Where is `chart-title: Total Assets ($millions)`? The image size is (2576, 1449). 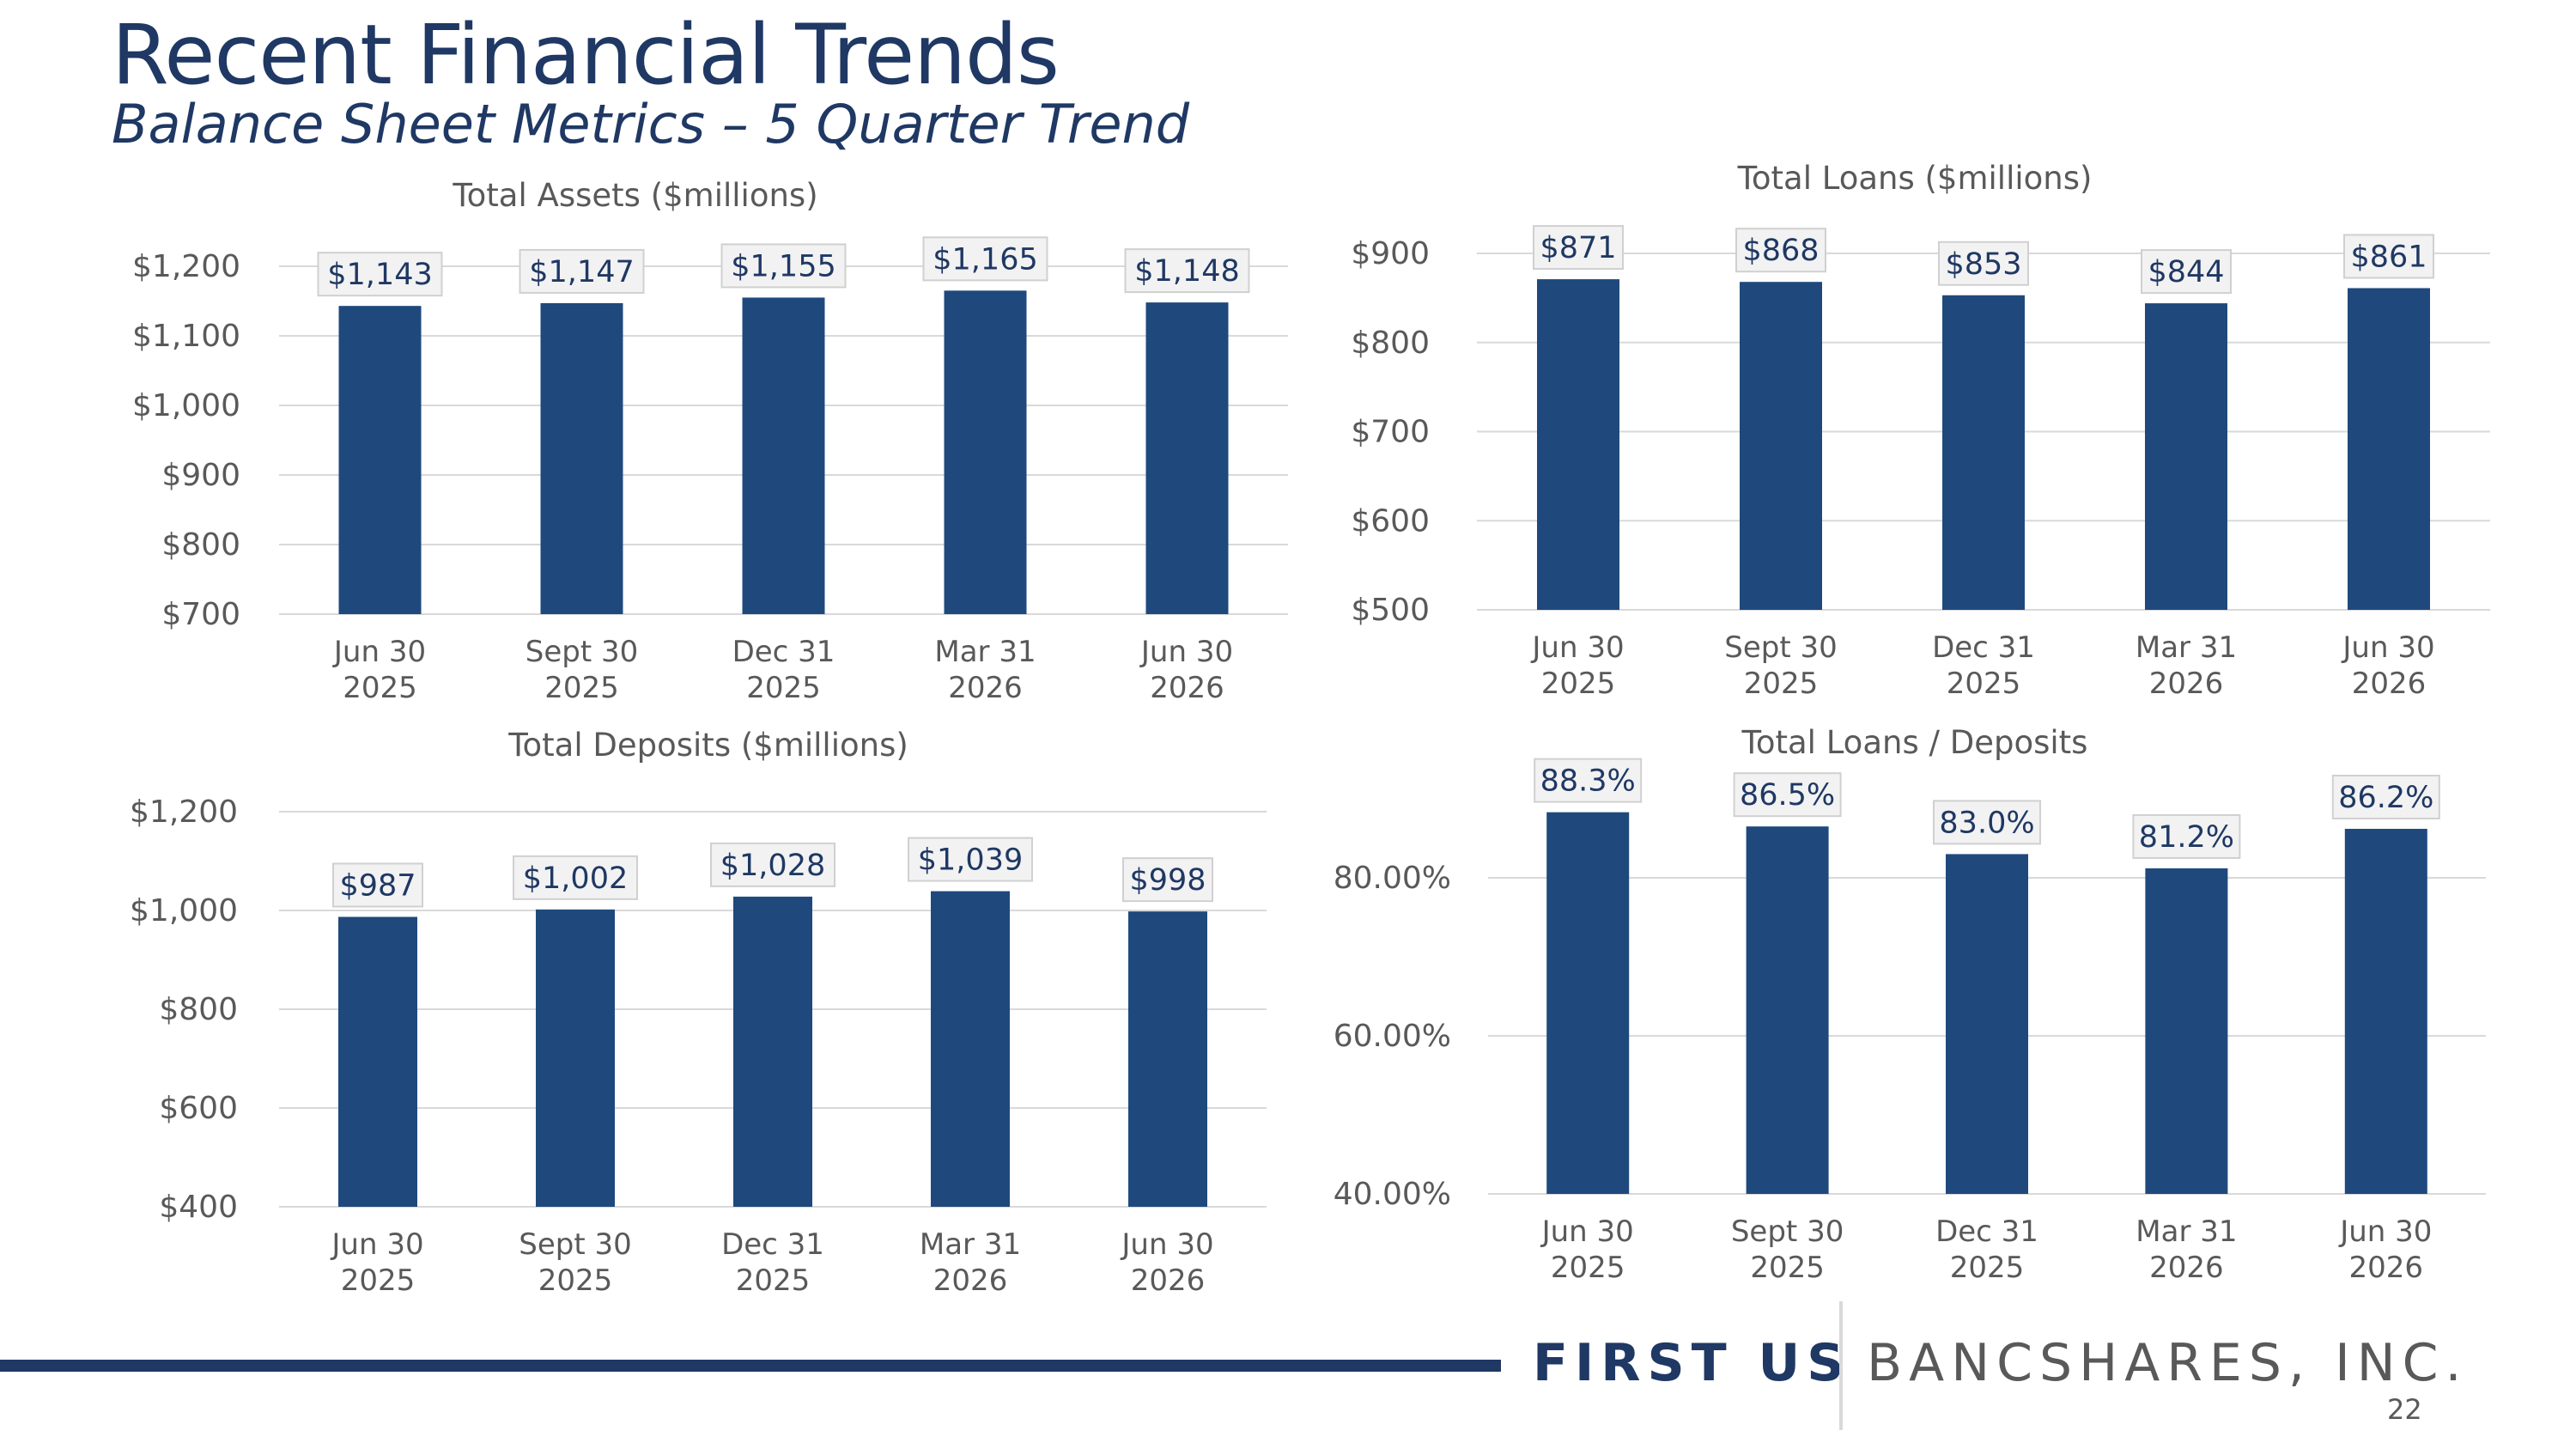
chart-title: Total Assets ($millions) is located at coordinates (634, 195).